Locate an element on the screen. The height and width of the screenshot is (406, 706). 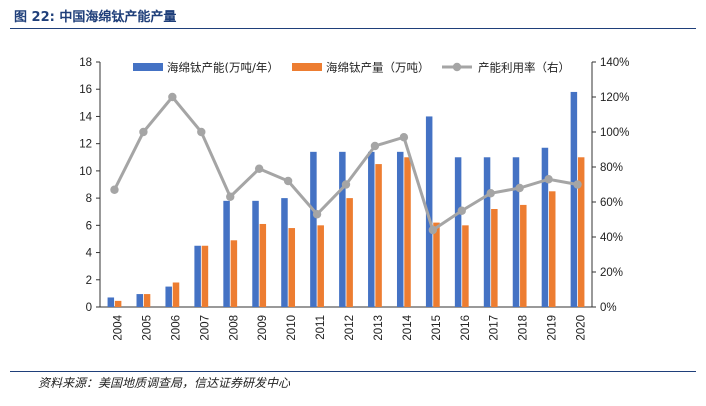
x-tick-label: 2007 is located at coordinates (205, 328).